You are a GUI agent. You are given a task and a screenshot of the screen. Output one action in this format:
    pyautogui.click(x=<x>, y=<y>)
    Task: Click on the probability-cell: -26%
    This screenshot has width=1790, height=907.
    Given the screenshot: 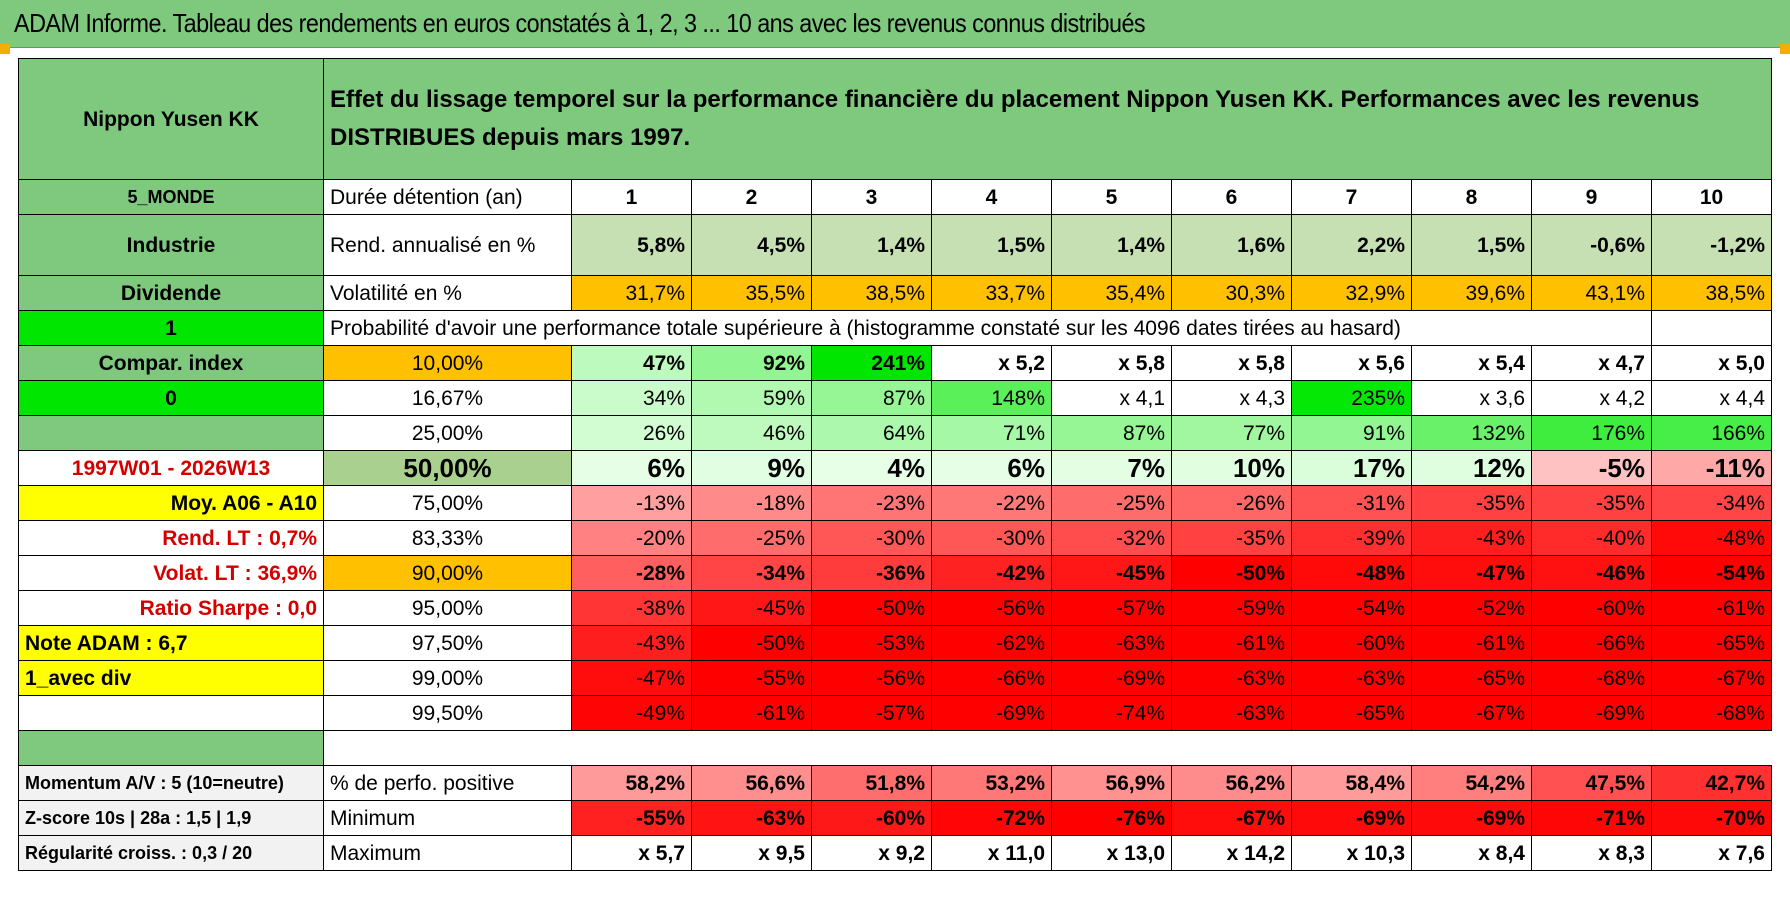 What is the action you would take?
    pyautogui.click(x=1231, y=503)
    